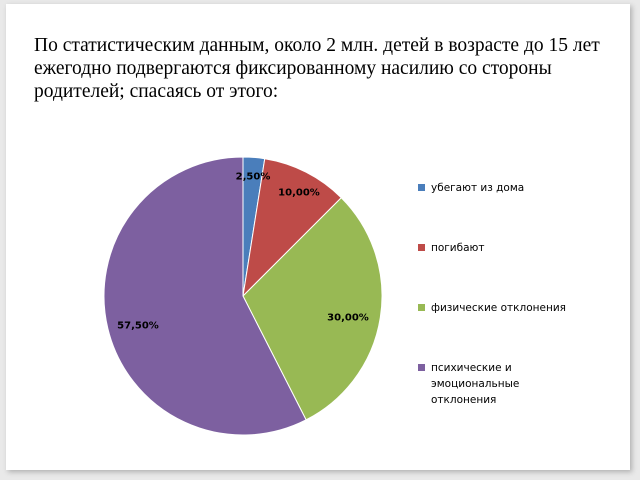 Image resolution: width=640 pixels, height=480 pixels. What do you see at coordinates (475, 384) in the screenshot?
I see `legend-label: психические и эмоциональные отклонения` at bounding box center [475, 384].